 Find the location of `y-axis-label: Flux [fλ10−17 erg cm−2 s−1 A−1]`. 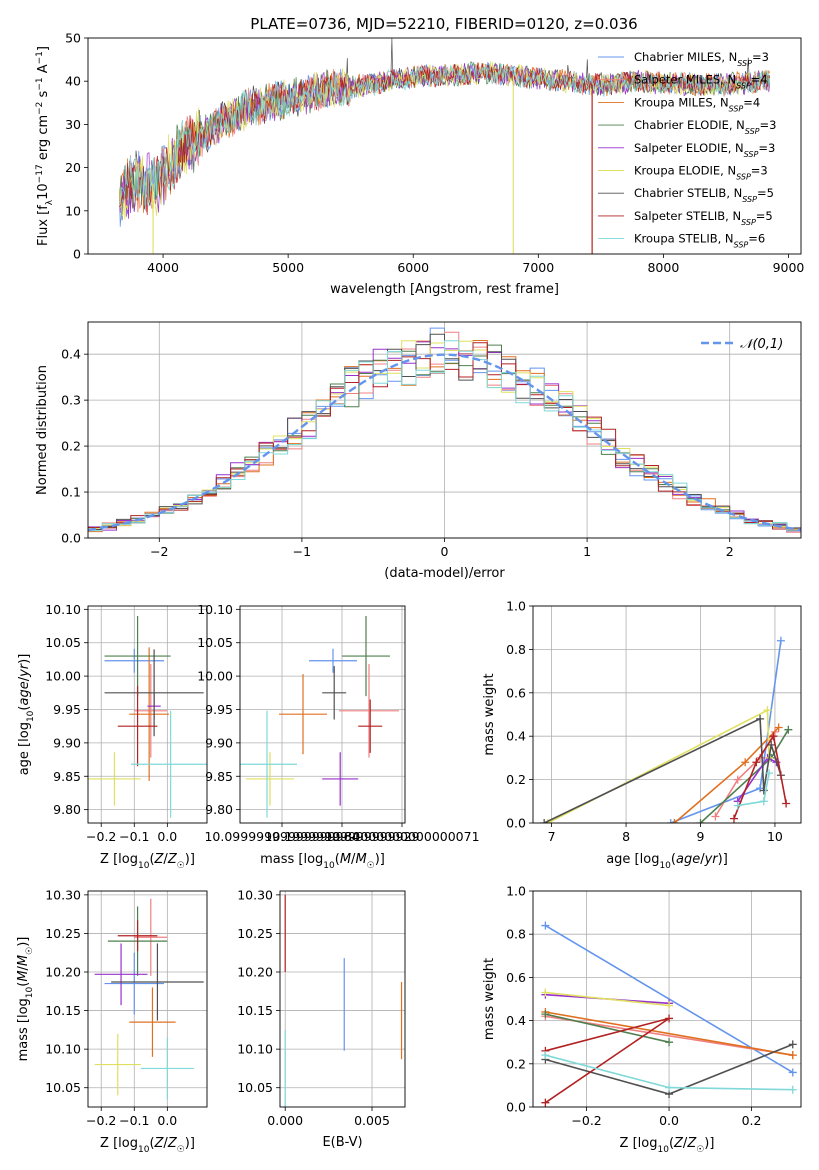

y-axis-label: Flux [fλ10−17 erg cm−2 s−1 A−1] is located at coordinates (45, 146).